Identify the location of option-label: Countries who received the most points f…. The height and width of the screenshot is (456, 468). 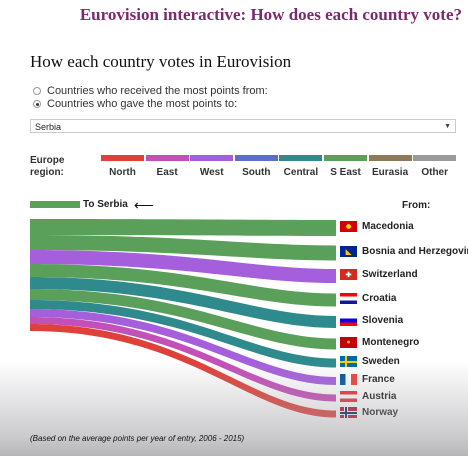
(157, 91).